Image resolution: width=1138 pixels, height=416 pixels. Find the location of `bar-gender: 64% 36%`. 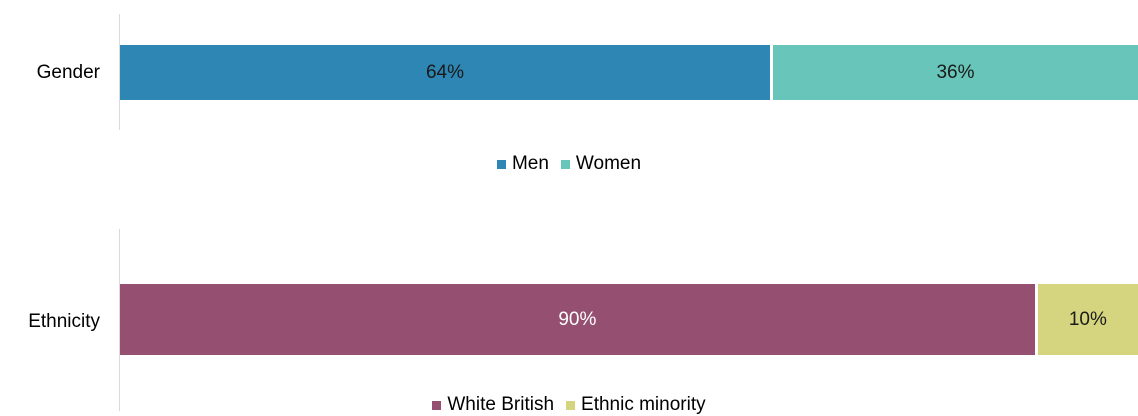

bar-gender: 64% 36% is located at coordinates (629, 72).